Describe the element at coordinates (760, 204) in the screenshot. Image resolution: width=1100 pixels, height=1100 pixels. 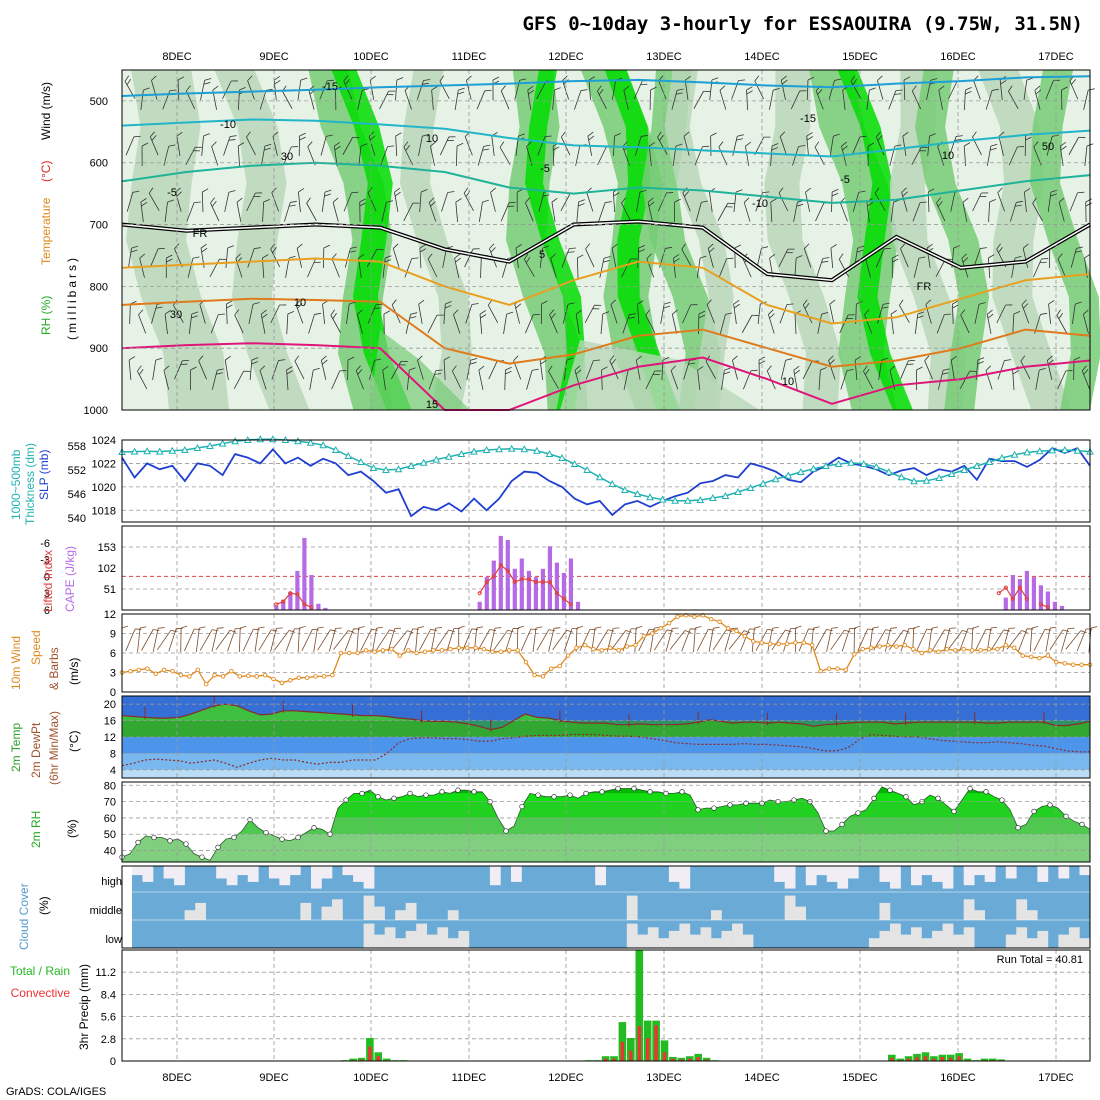
I see `contour-annotation: -10` at that location.